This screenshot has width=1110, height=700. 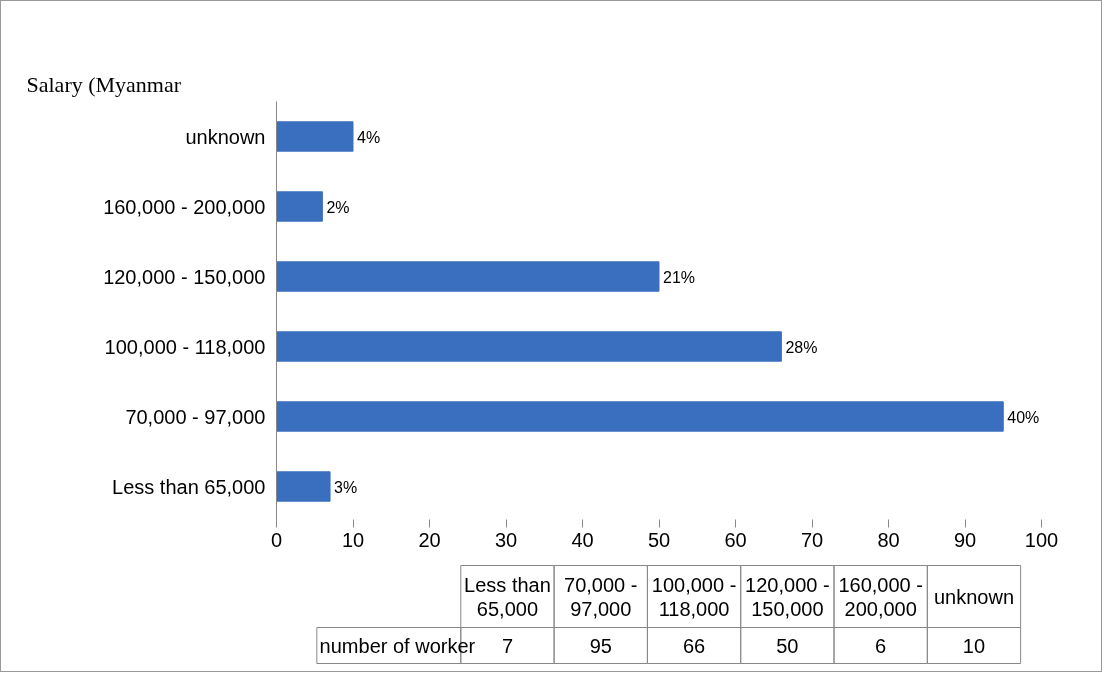 I want to click on category-label: Less than 65,000, so click(x=507, y=596).